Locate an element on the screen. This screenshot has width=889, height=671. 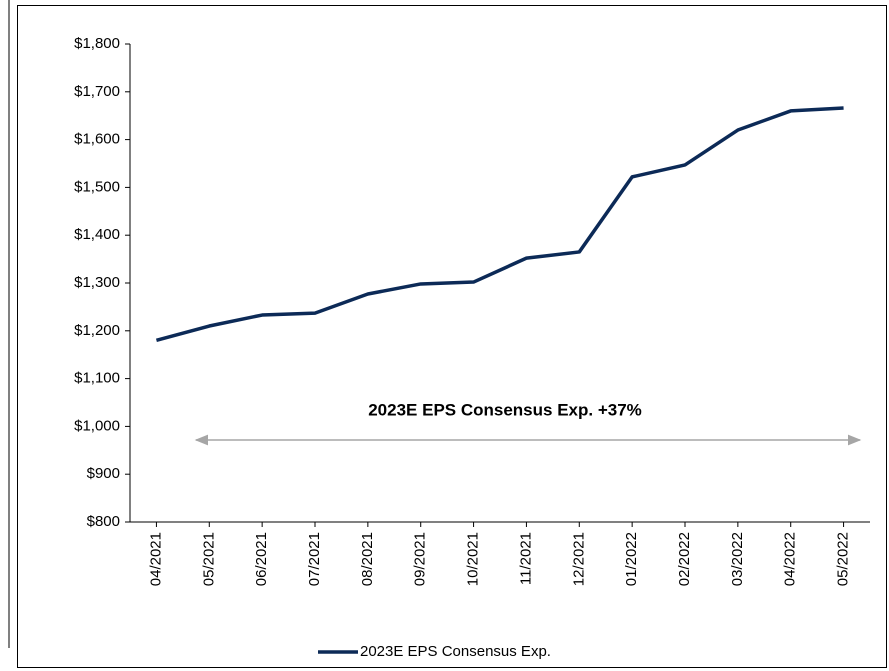
x-tick-label: 10/2021 is located at coordinates (473, 559).